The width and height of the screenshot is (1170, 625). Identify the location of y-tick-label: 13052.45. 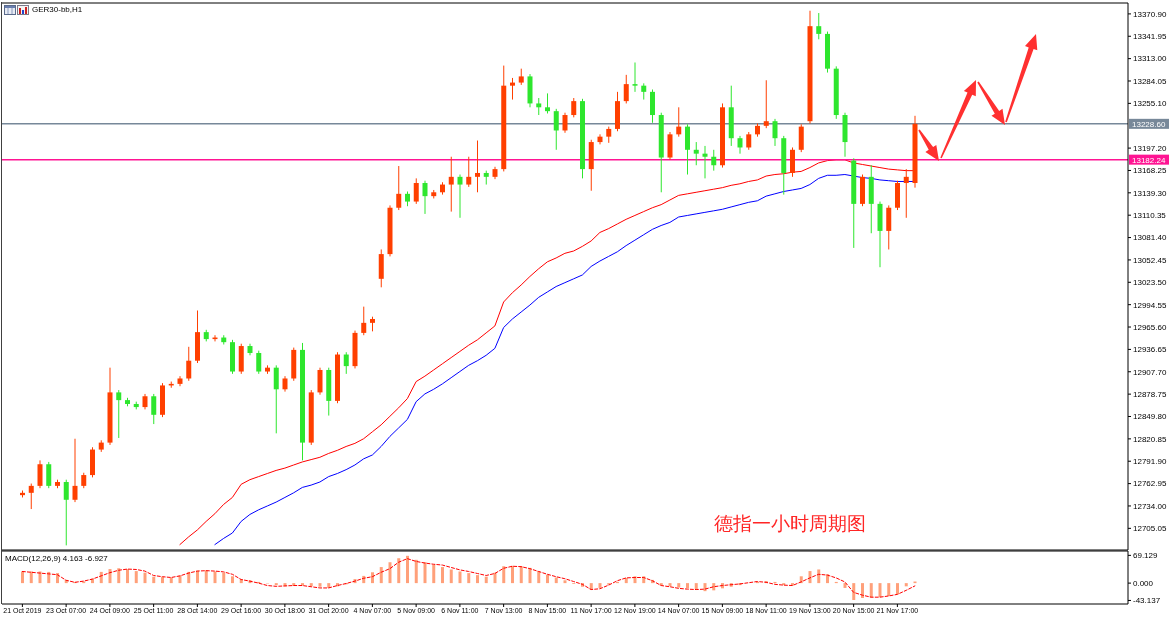
(1150, 260).